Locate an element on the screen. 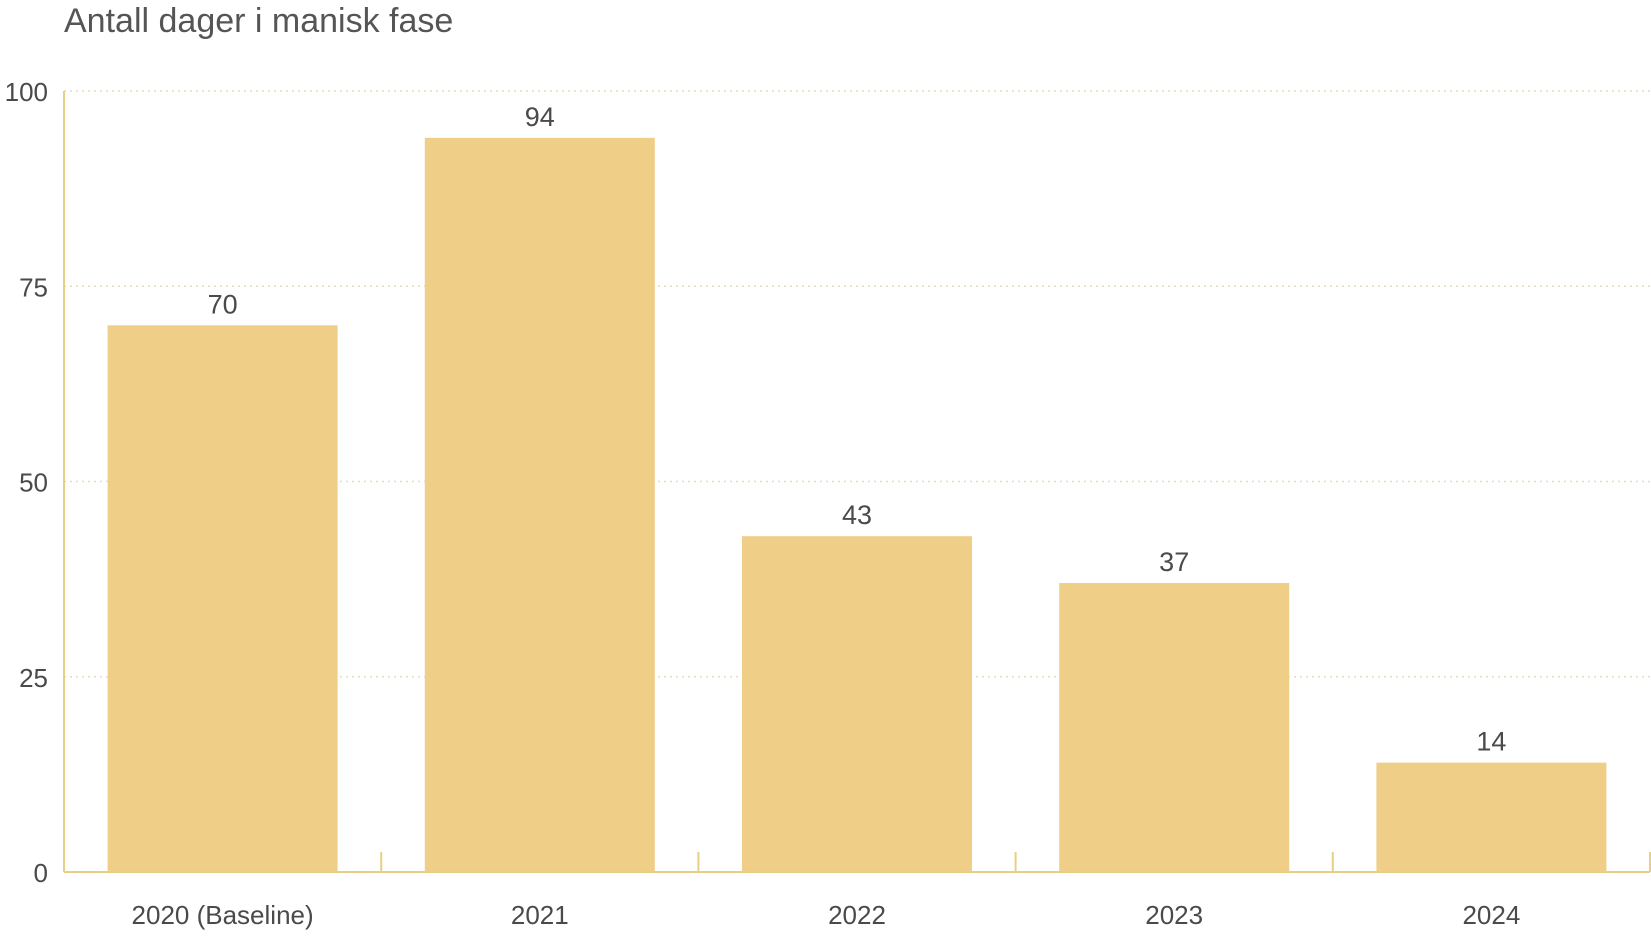 The image size is (1651, 938). x-tick-label: 2021 is located at coordinates (540, 915).